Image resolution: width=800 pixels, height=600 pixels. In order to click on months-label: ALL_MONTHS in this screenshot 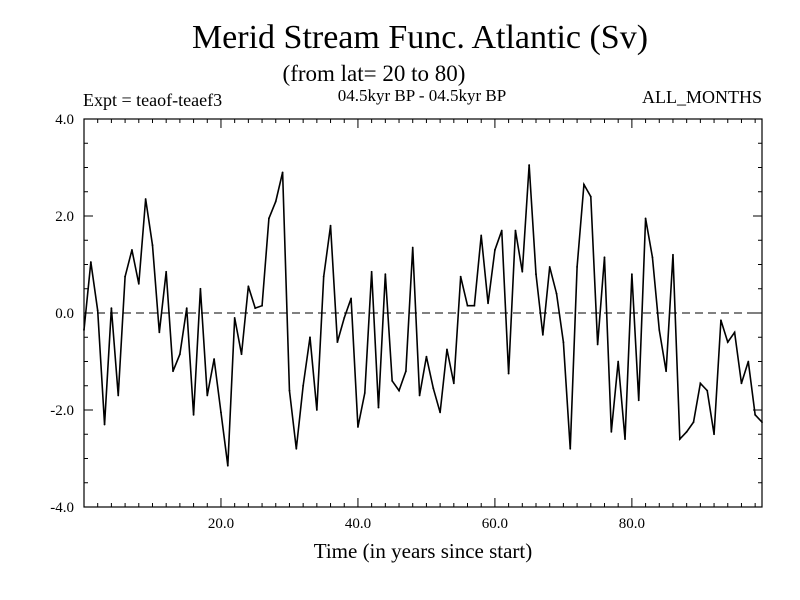, I will do `click(702, 97)`.